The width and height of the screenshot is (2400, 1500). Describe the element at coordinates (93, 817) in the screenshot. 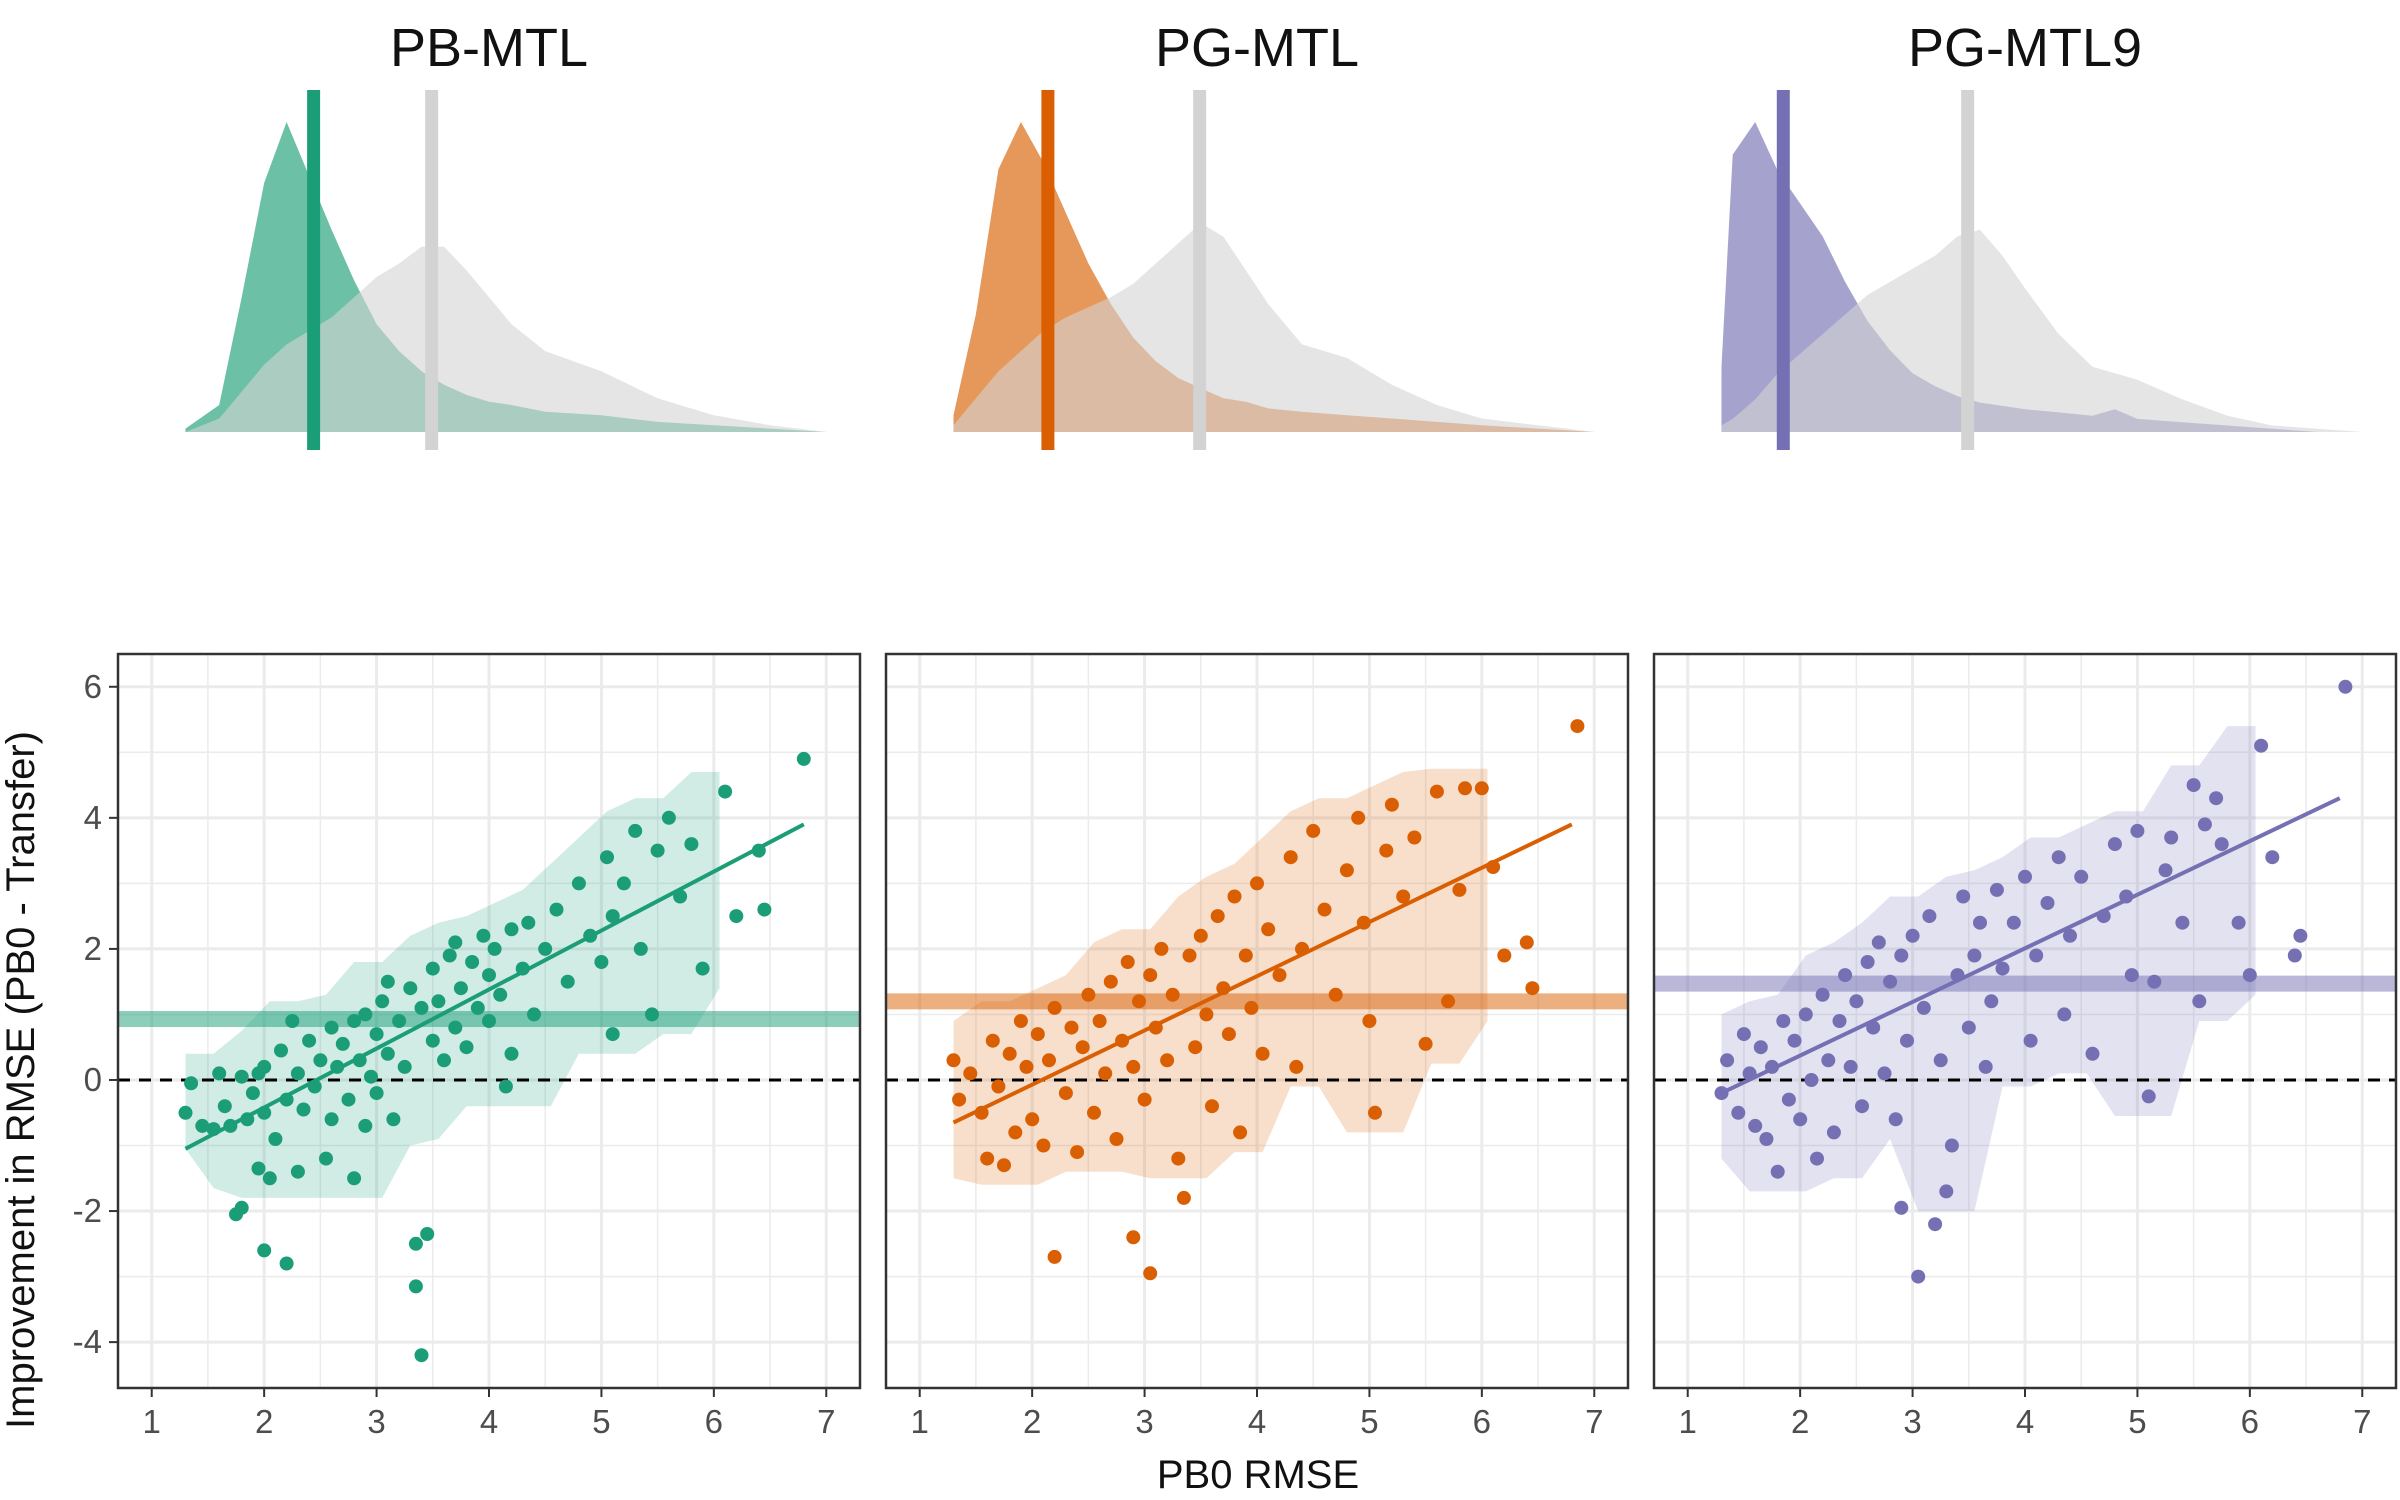

I see `y-tick-label: 4` at that location.